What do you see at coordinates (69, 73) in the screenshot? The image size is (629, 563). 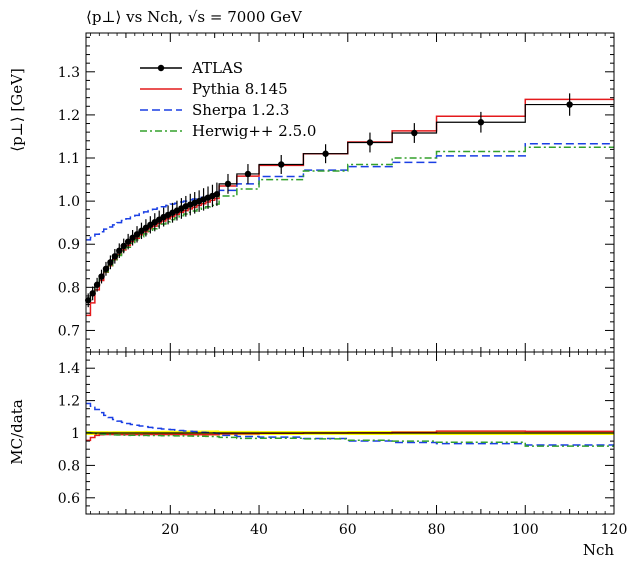 I see `y-tick-label: 1.3` at bounding box center [69, 73].